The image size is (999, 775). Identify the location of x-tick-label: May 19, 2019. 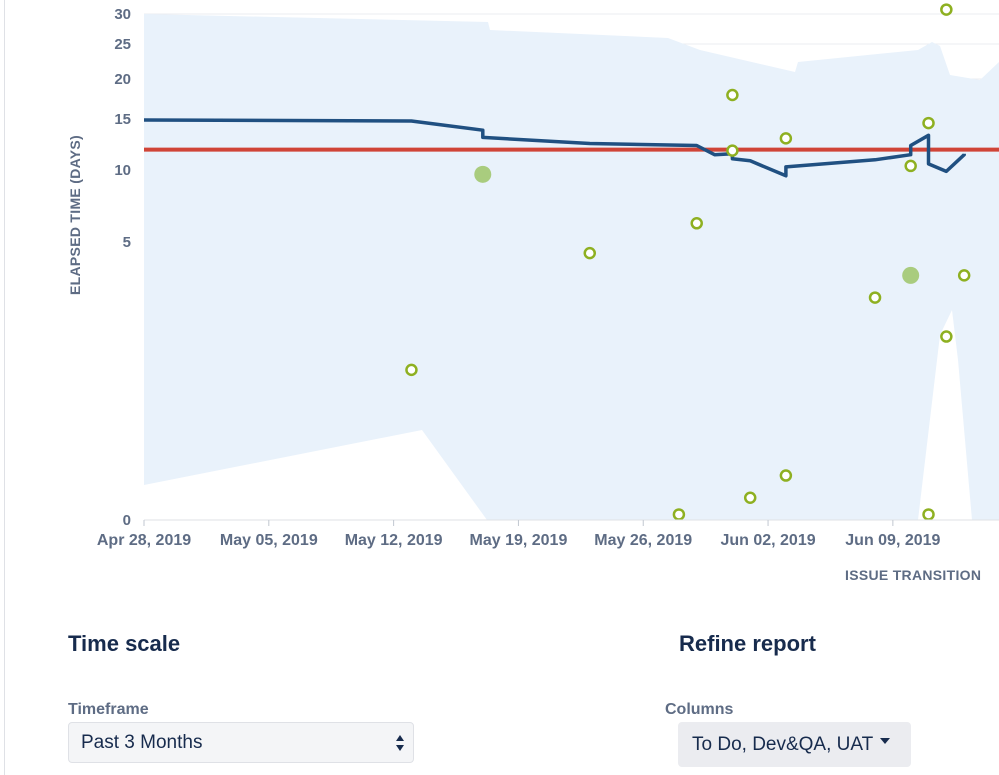
(519, 540).